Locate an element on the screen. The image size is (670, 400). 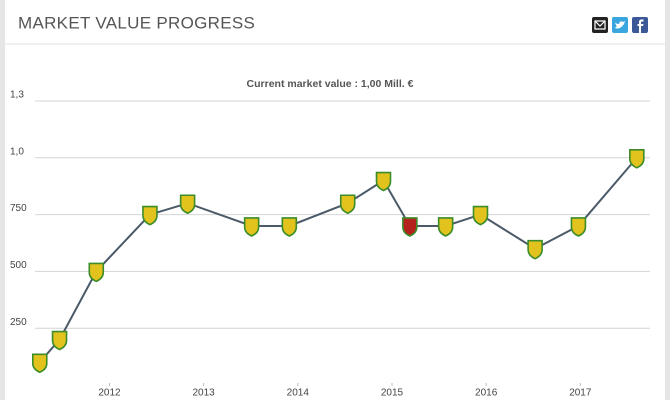
y-tick-label: 250 is located at coordinates (18, 322).